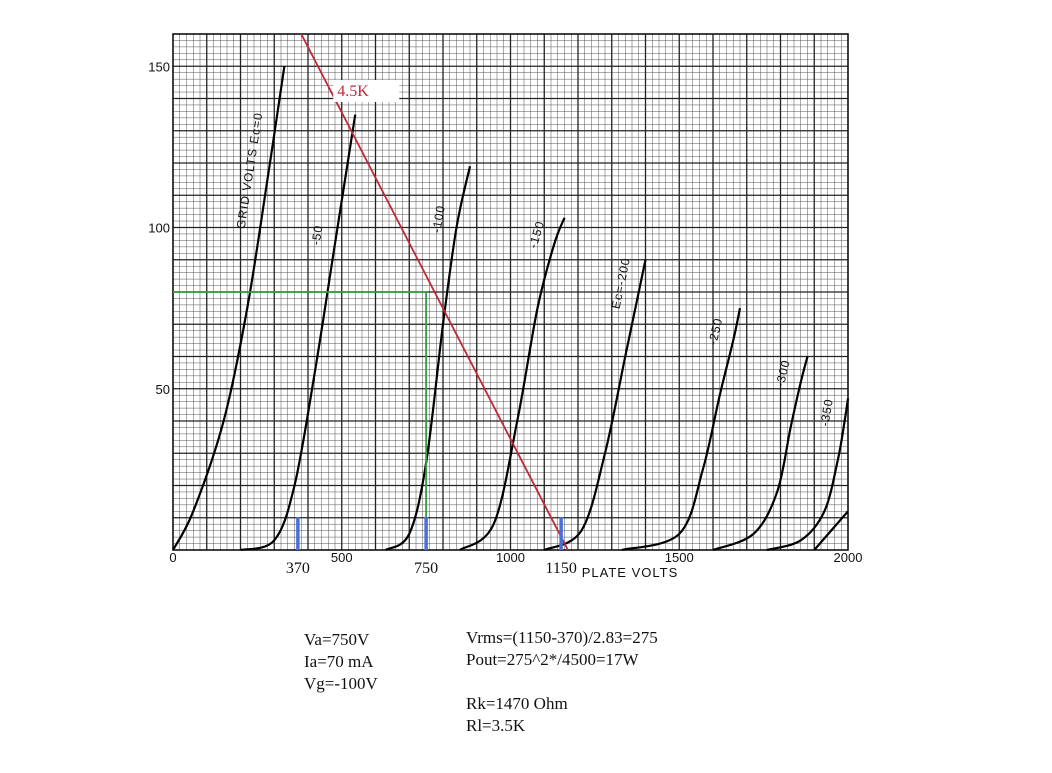 The width and height of the screenshot is (1052, 773). I want to click on x-tick-label: 1000, so click(510, 557).